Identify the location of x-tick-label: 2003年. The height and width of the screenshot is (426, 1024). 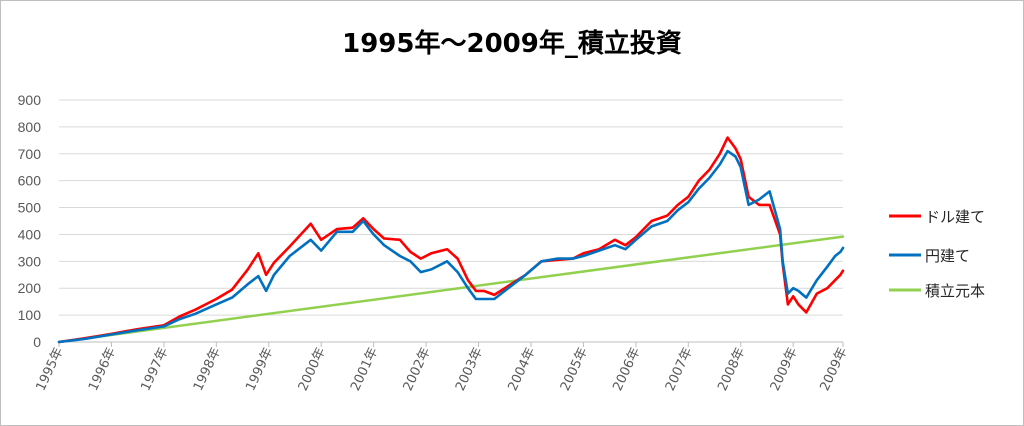
(469, 369).